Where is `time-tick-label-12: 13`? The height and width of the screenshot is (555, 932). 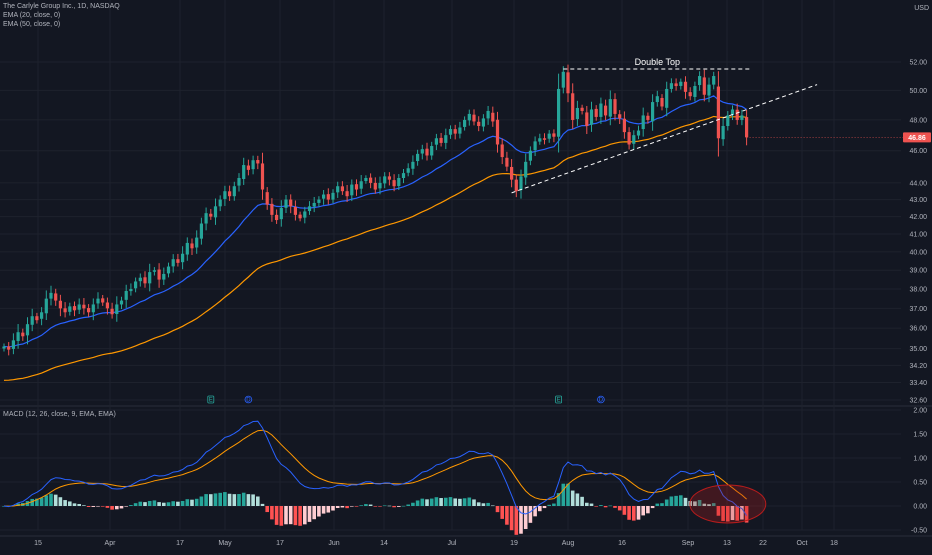 time-tick-label-12: 13 is located at coordinates (727, 543).